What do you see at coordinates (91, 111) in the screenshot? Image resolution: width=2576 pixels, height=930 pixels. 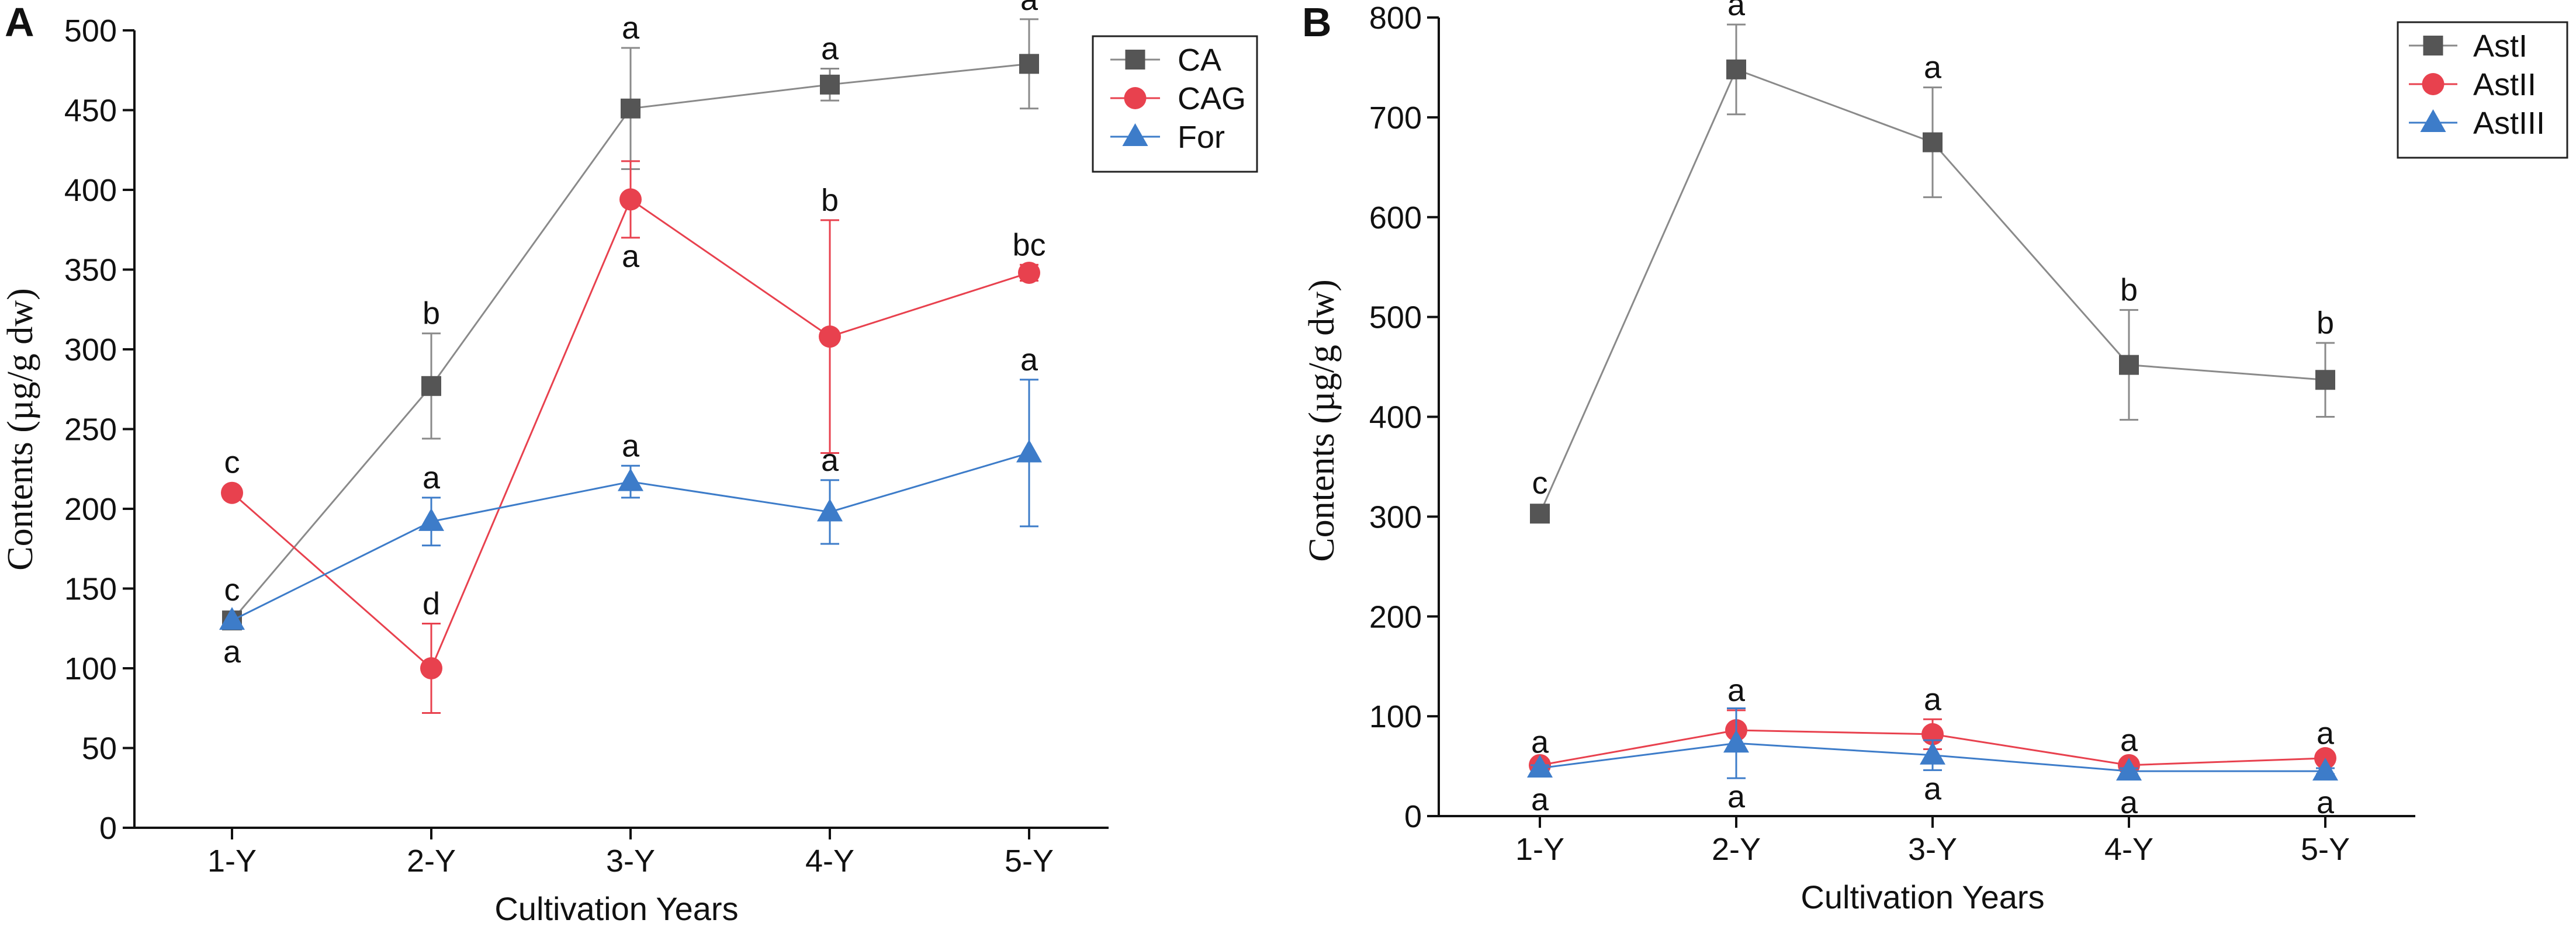 I see `panel-a-y-tick-label: 450` at bounding box center [91, 111].